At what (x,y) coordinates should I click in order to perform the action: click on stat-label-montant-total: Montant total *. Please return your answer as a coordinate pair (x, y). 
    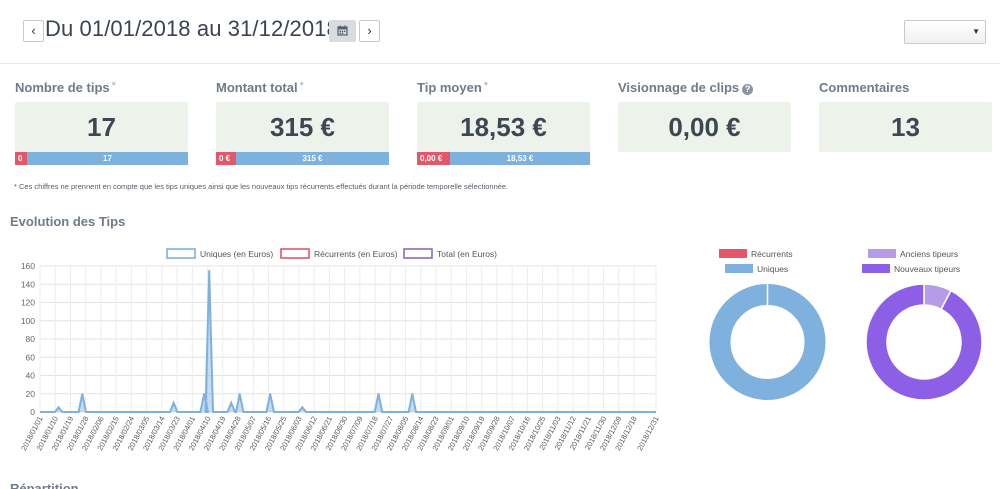
    Looking at the image, I should click on (260, 87).